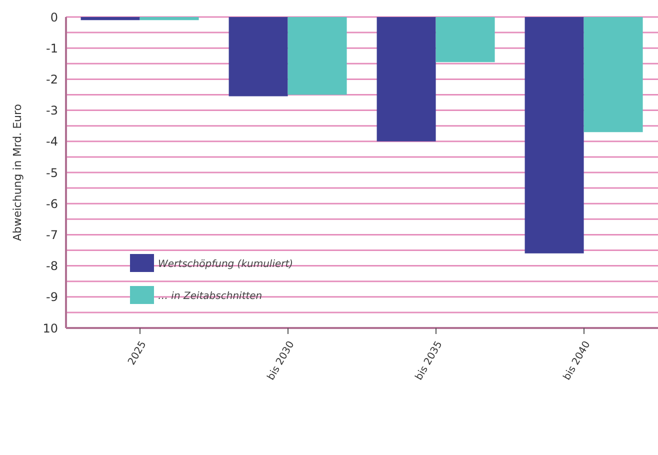 The width and height of the screenshot is (658, 455). What do you see at coordinates (54, 17) in the screenshot?
I see `y-tick-label: 0` at bounding box center [54, 17].